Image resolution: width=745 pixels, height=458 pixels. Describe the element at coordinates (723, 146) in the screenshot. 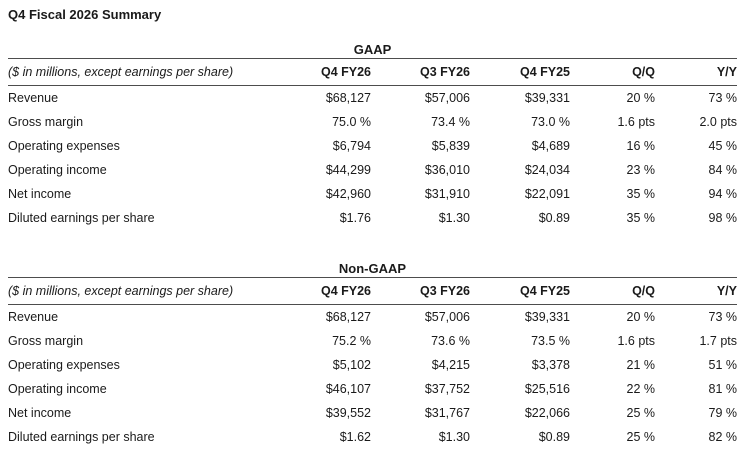

I see `cell-value: 45 %` at that location.